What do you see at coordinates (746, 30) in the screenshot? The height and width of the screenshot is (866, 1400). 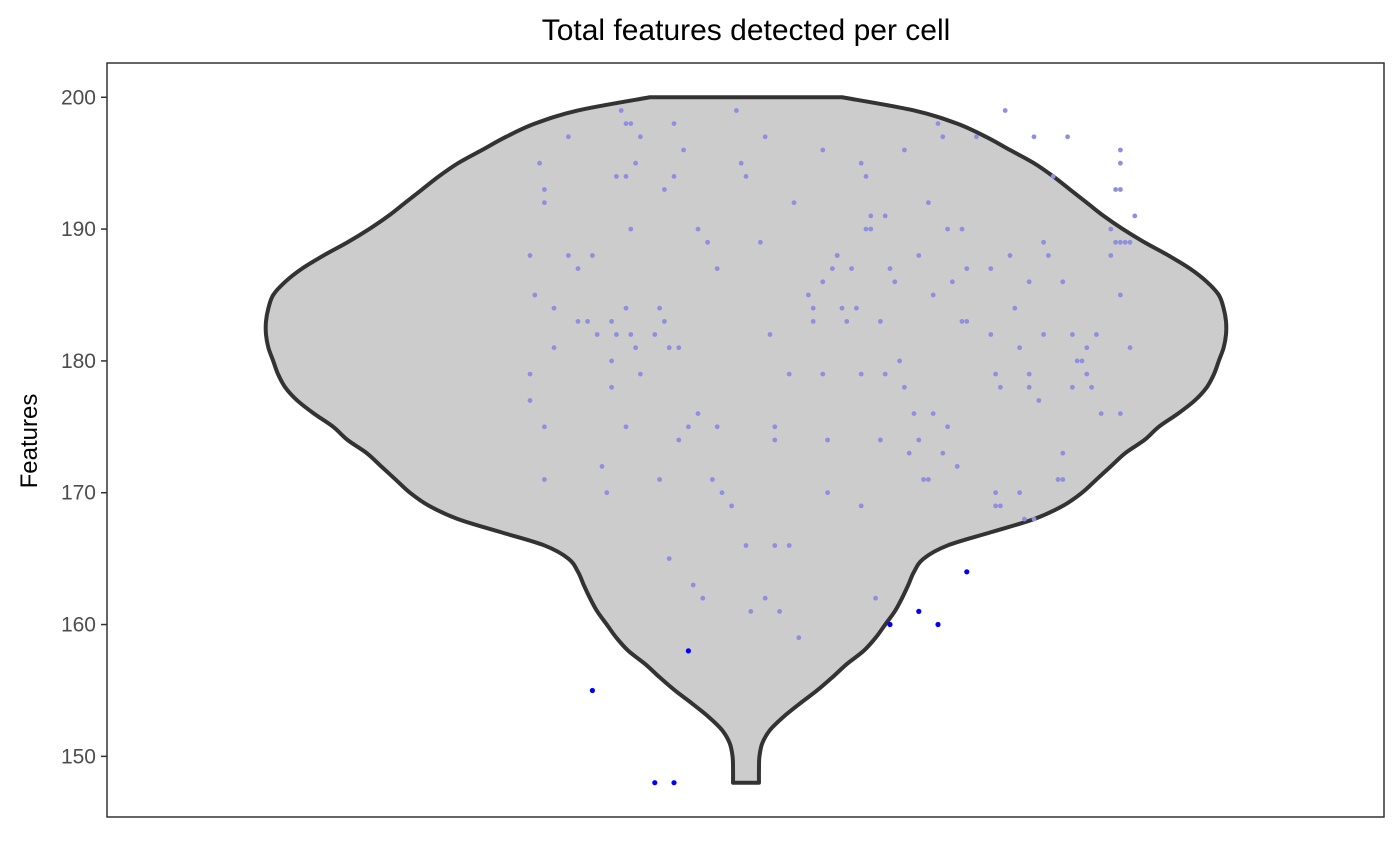 I see `chart-title: Total features detected per cell` at bounding box center [746, 30].